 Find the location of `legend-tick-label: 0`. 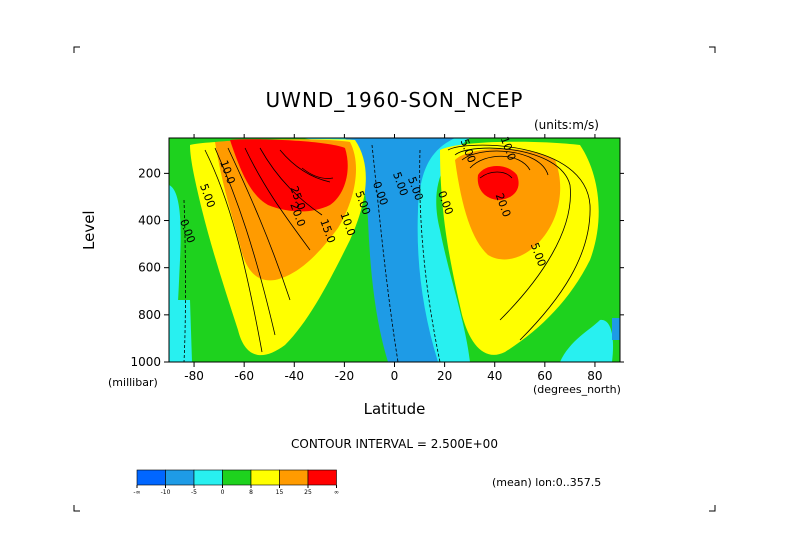

legend-tick-label: 0 is located at coordinates (223, 492).